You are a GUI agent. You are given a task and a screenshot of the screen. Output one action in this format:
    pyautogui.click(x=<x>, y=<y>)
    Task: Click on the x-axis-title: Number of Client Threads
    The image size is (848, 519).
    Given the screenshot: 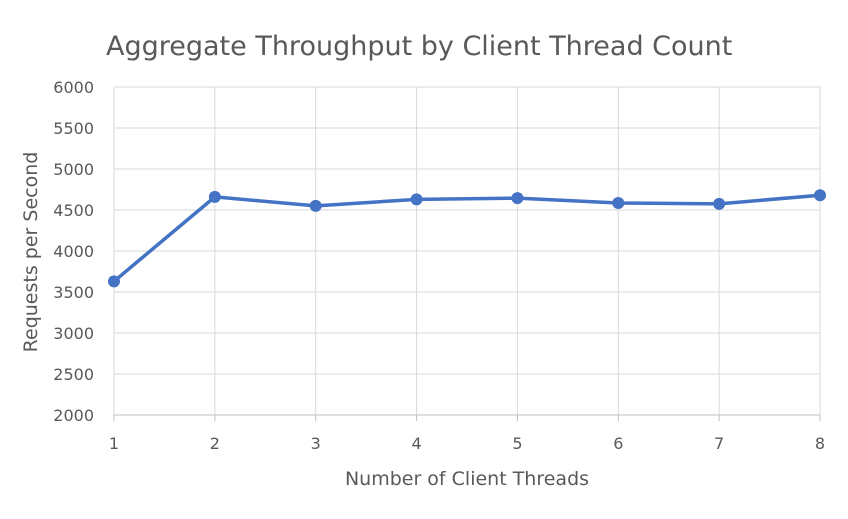 What is the action you would take?
    pyautogui.click(x=467, y=479)
    